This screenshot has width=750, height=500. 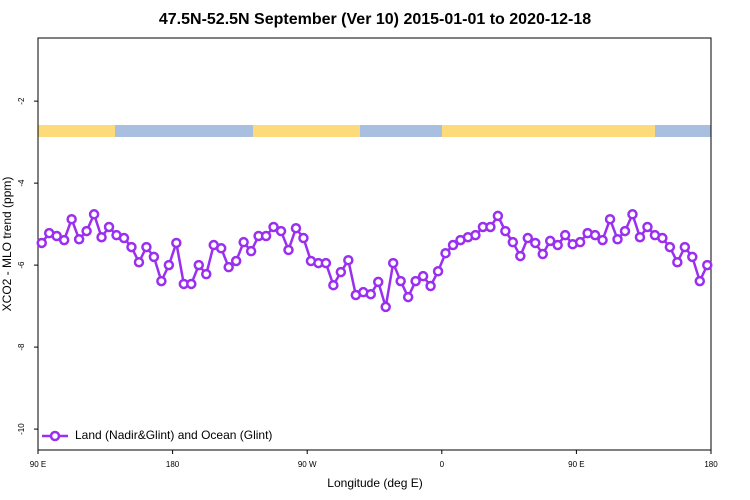 What do you see at coordinates (55, 436) in the screenshot?
I see `legend-marker` at bounding box center [55, 436].